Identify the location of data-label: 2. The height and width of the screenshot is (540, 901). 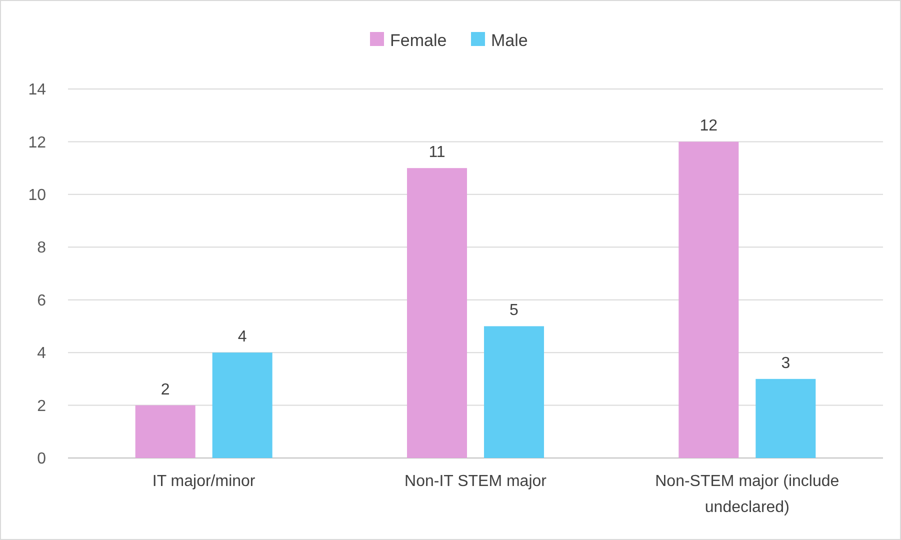
(165, 389).